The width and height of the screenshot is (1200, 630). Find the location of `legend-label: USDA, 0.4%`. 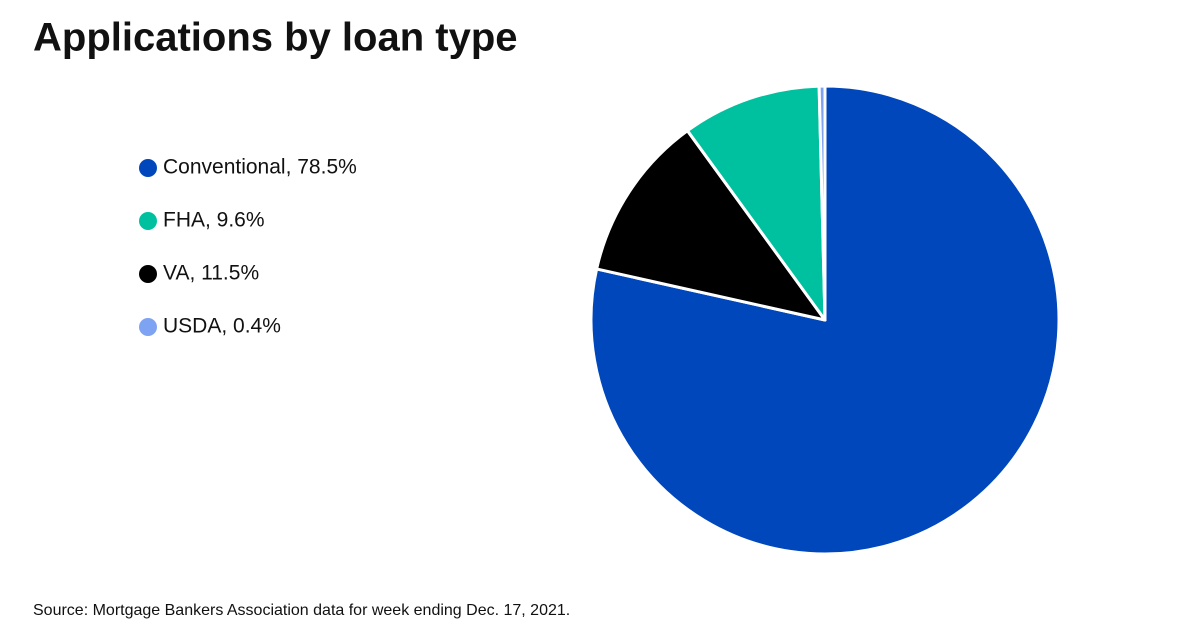

legend-label: USDA, 0.4% is located at coordinates (222, 326).